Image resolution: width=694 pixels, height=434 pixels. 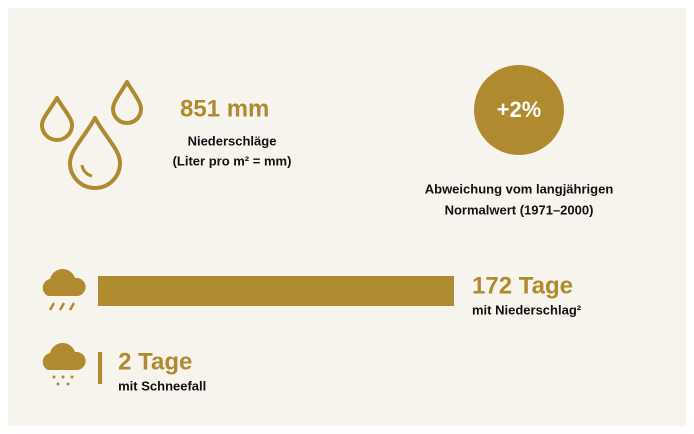 I want to click on precipitation-amount: 851 mm, so click(x=224, y=108).